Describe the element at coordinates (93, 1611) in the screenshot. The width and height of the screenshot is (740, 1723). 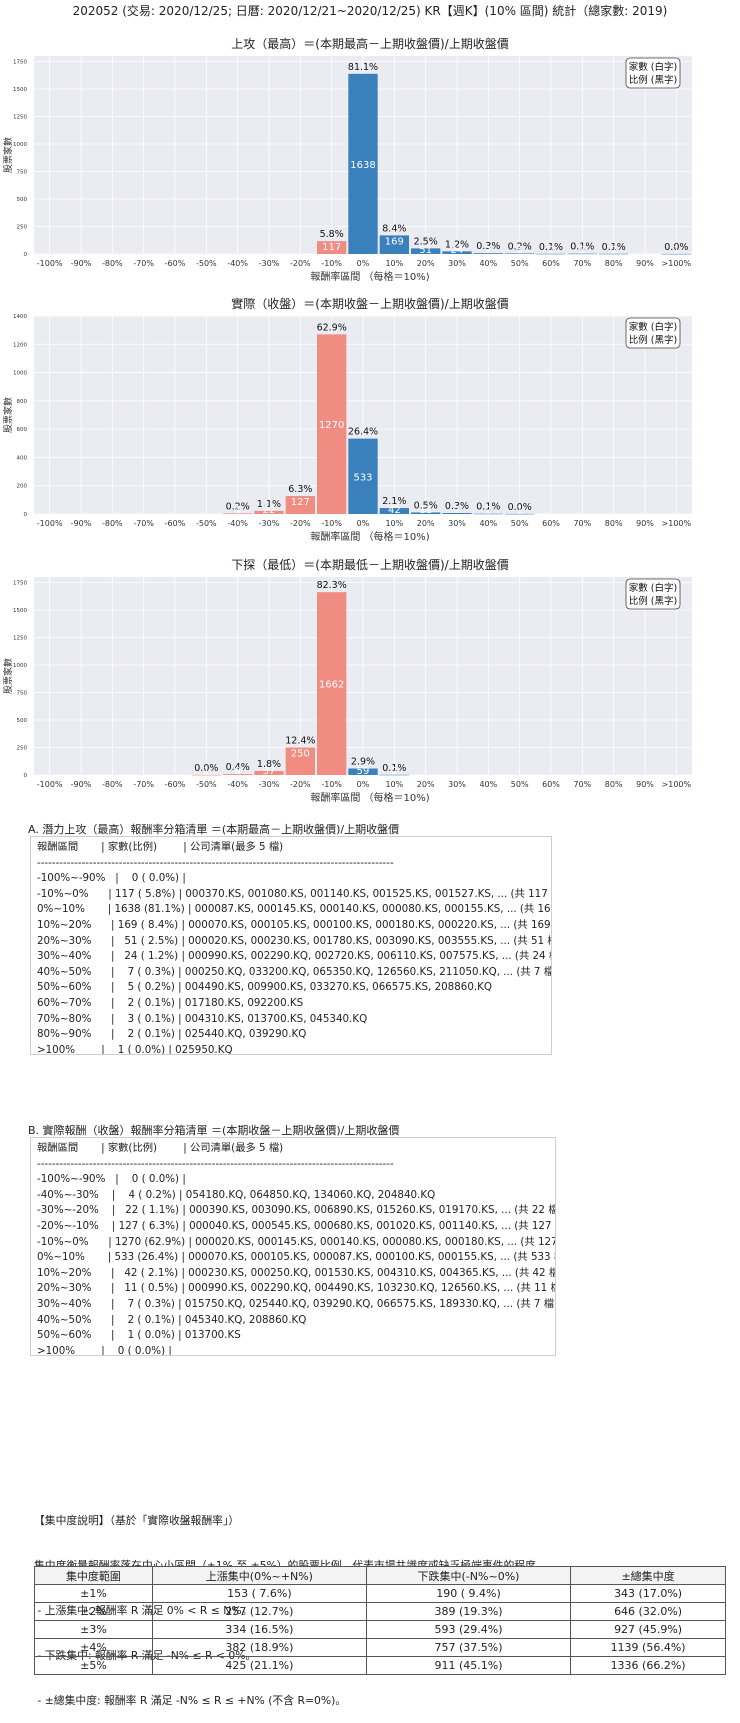
I see `table-cell: ±2%` at that location.